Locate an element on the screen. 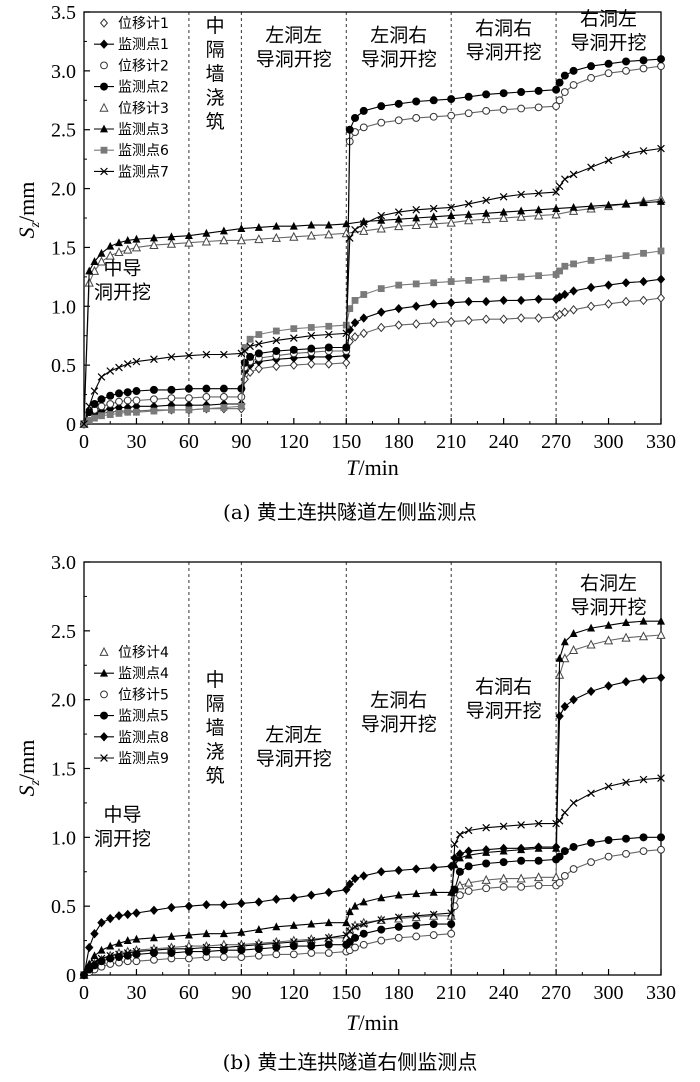 The image size is (700, 1082). x-tick-label: 30 is located at coordinates (136, 993).